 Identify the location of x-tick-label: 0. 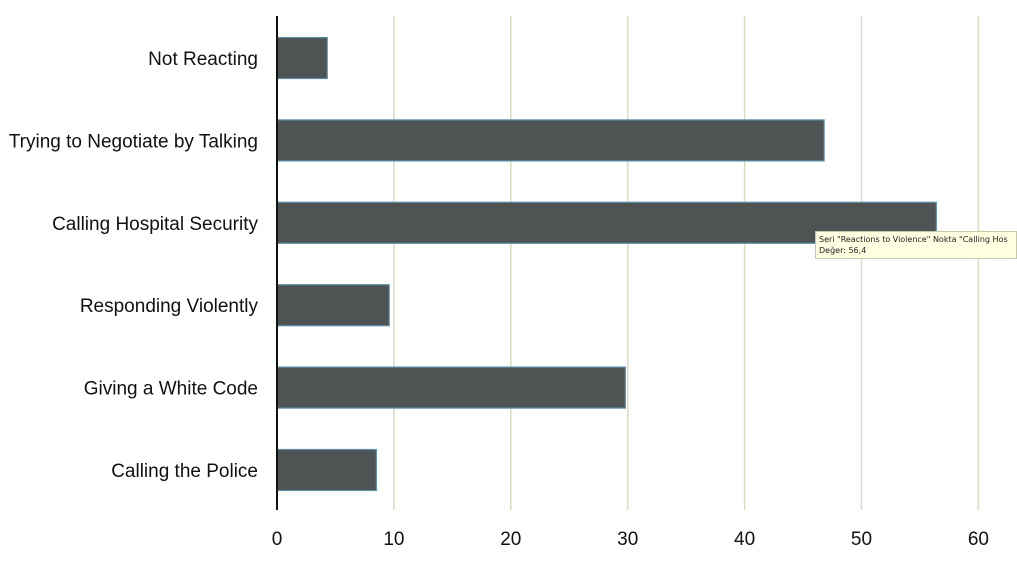
(277, 539).